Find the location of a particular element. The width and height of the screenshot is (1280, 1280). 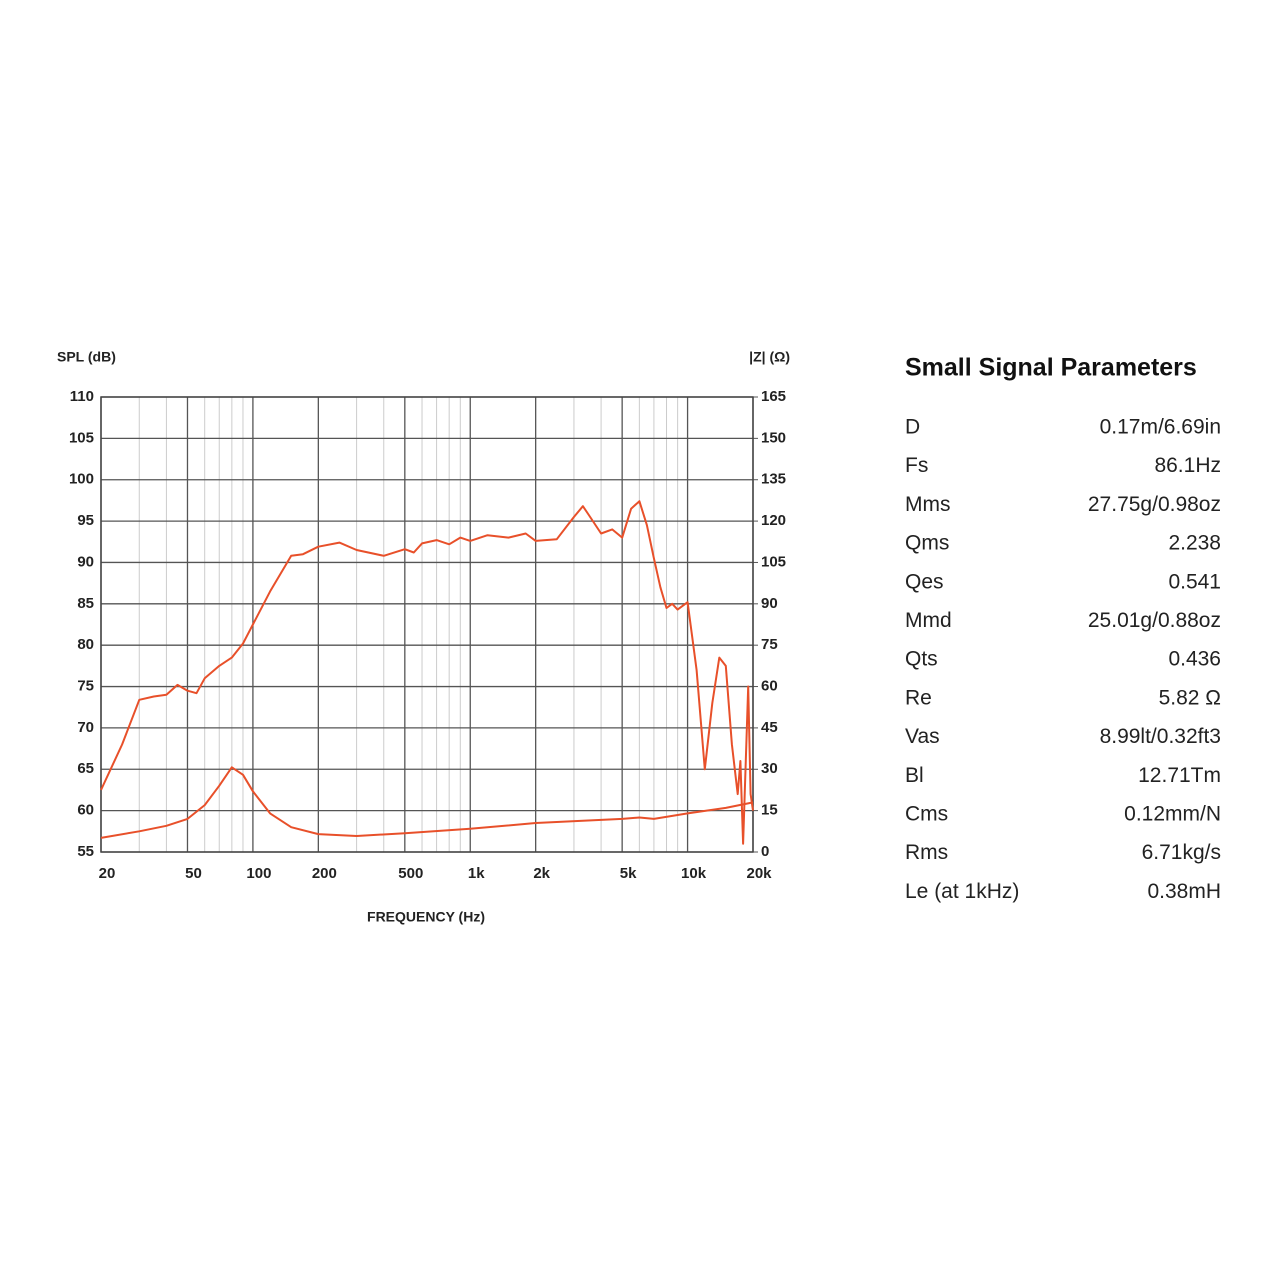

param-name: Rms is located at coordinates (926, 852).